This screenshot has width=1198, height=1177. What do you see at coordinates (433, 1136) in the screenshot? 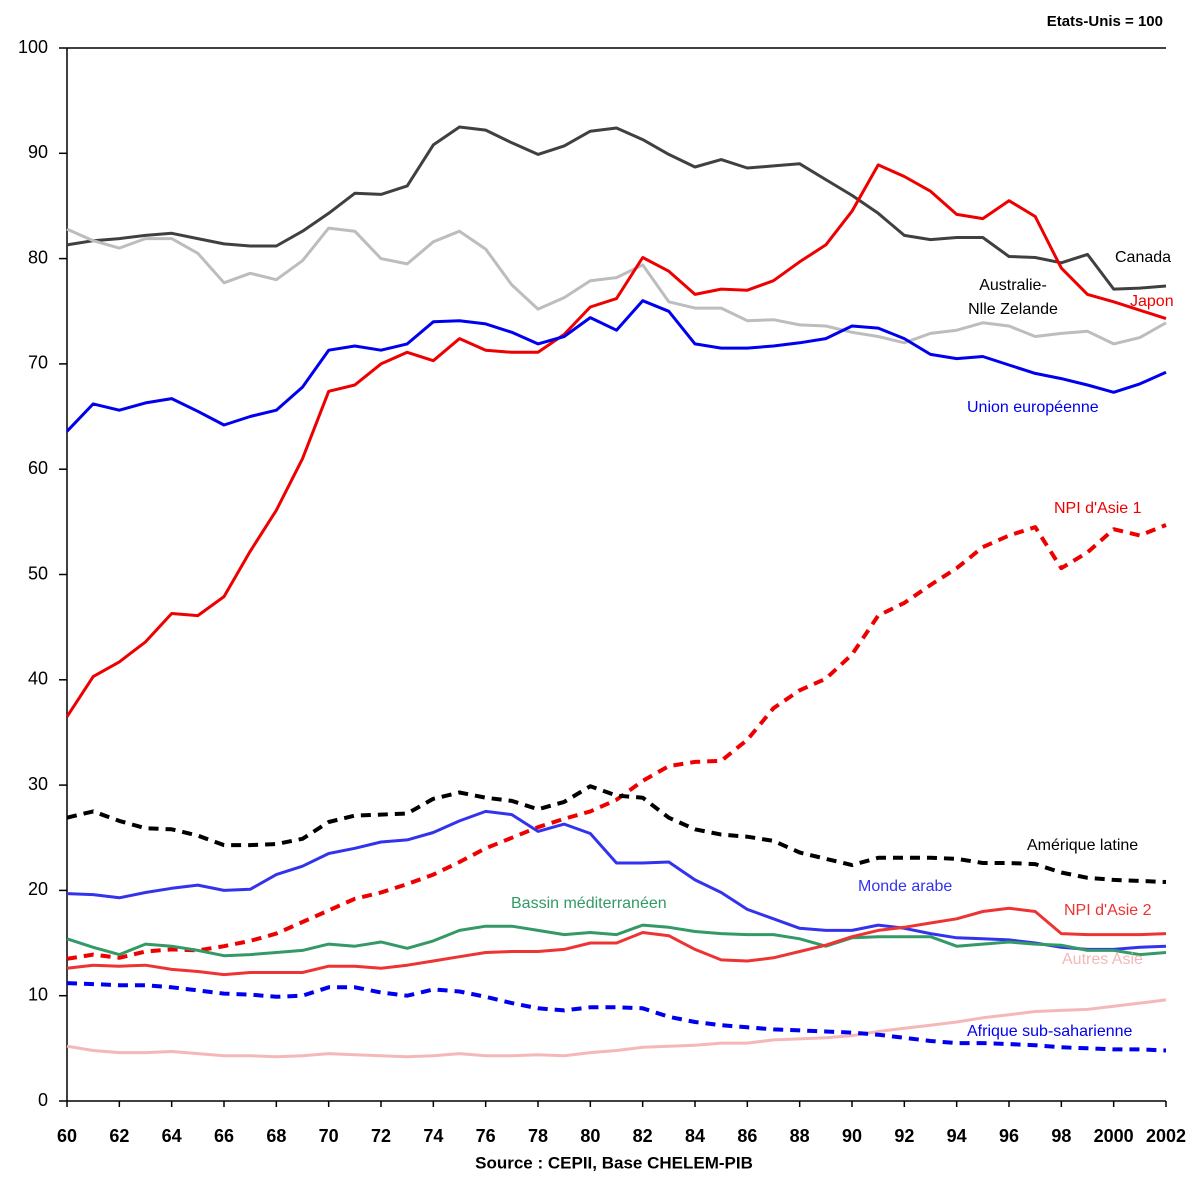
I see `x-tick-label: 74` at bounding box center [433, 1136].